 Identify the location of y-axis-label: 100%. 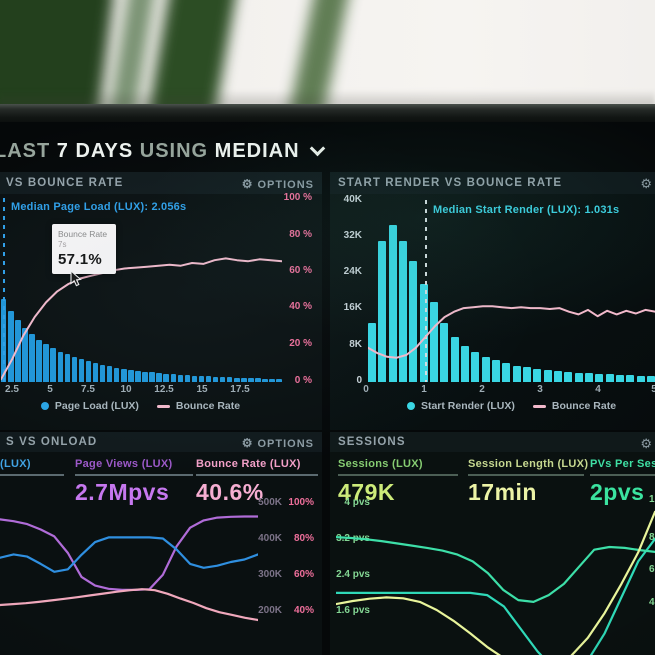
(301, 502).